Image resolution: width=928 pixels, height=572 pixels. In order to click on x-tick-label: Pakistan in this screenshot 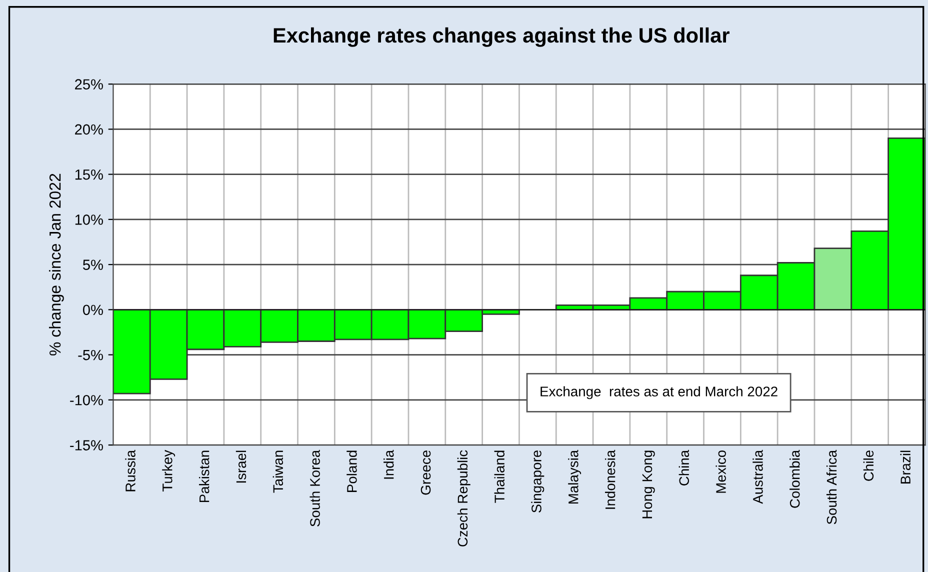, I will do `click(204, 476)`.